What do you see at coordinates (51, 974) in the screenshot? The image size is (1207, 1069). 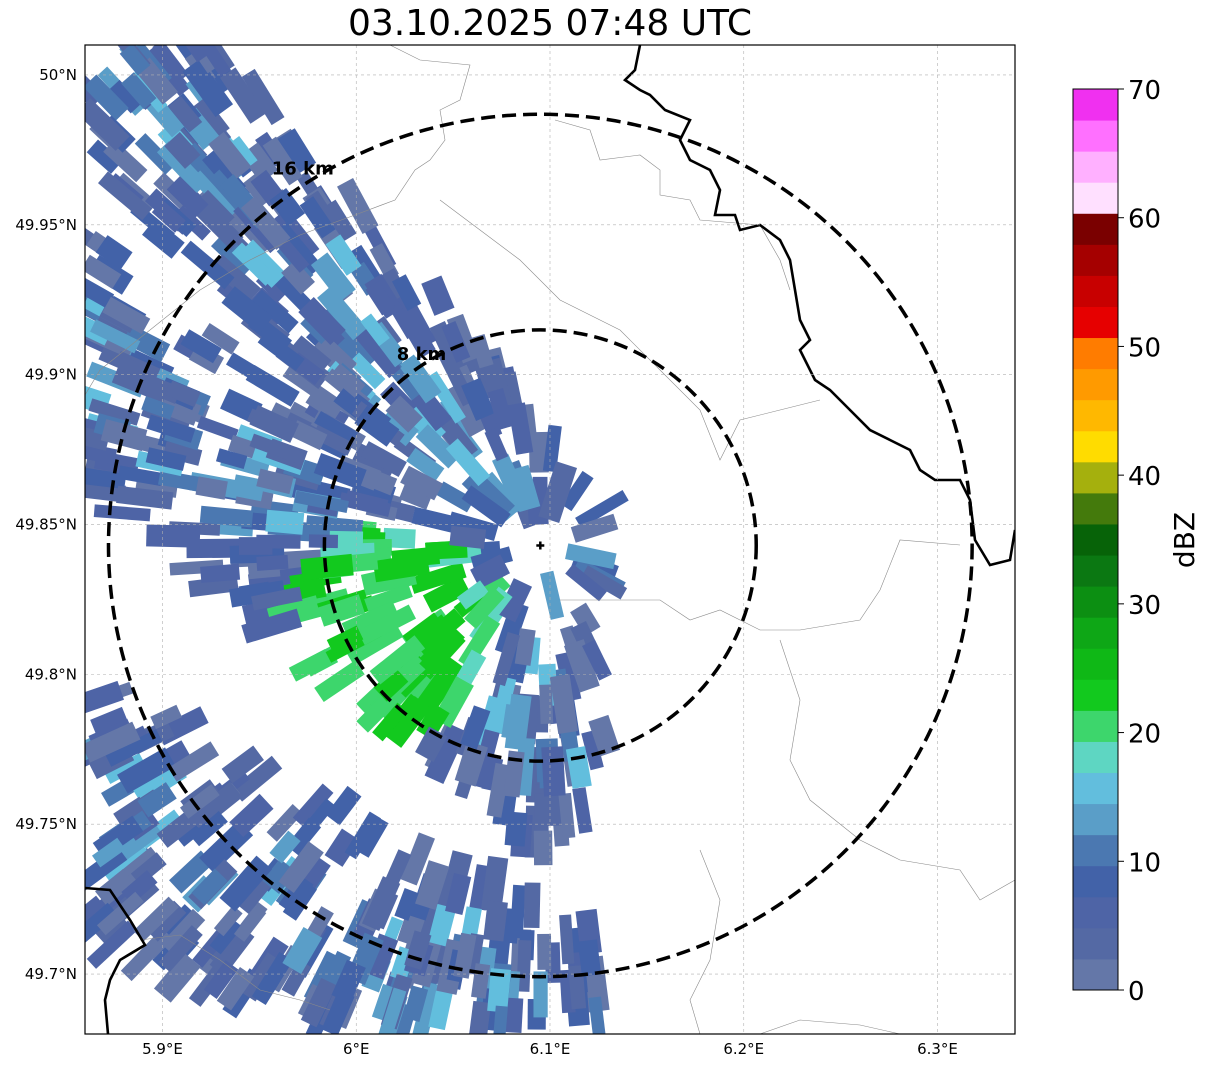 I see `y-tick-label: 49.7°N` at bounding box center [51, 974].